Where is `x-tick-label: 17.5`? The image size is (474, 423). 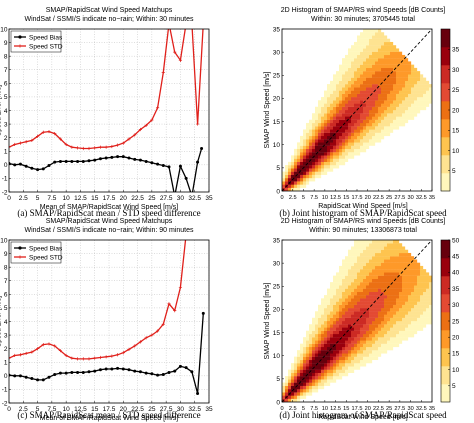
x-tick-label: 17.5 is located at coordinates (109, 198).